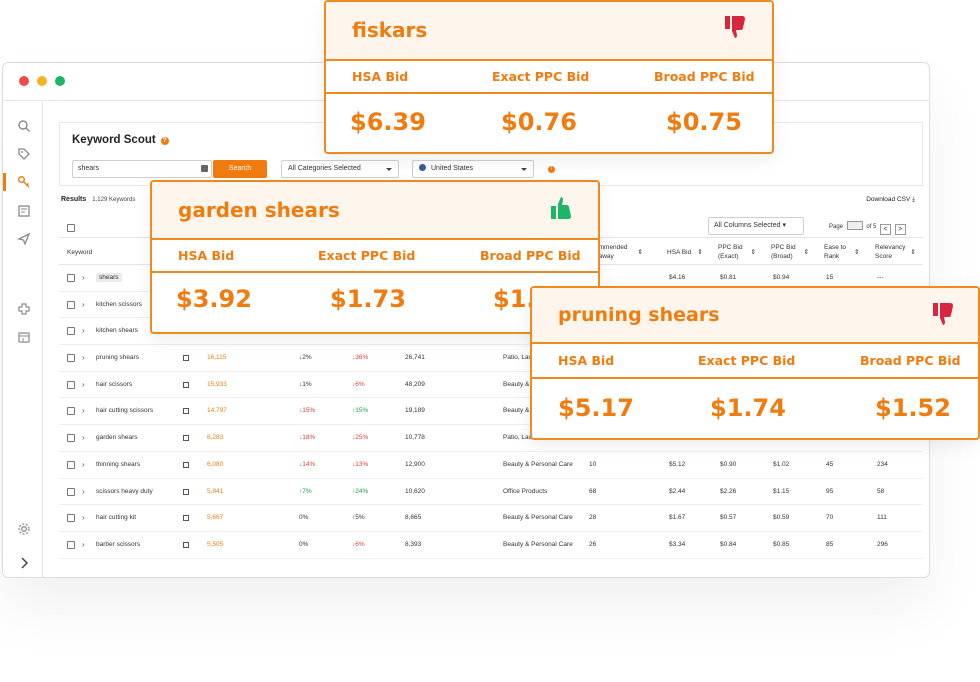 This screenshot has width=980, height=682. What do you see at coordinates (24, 183) in the screenshot?
I see `key-icon` at bounding box center [24, 183].